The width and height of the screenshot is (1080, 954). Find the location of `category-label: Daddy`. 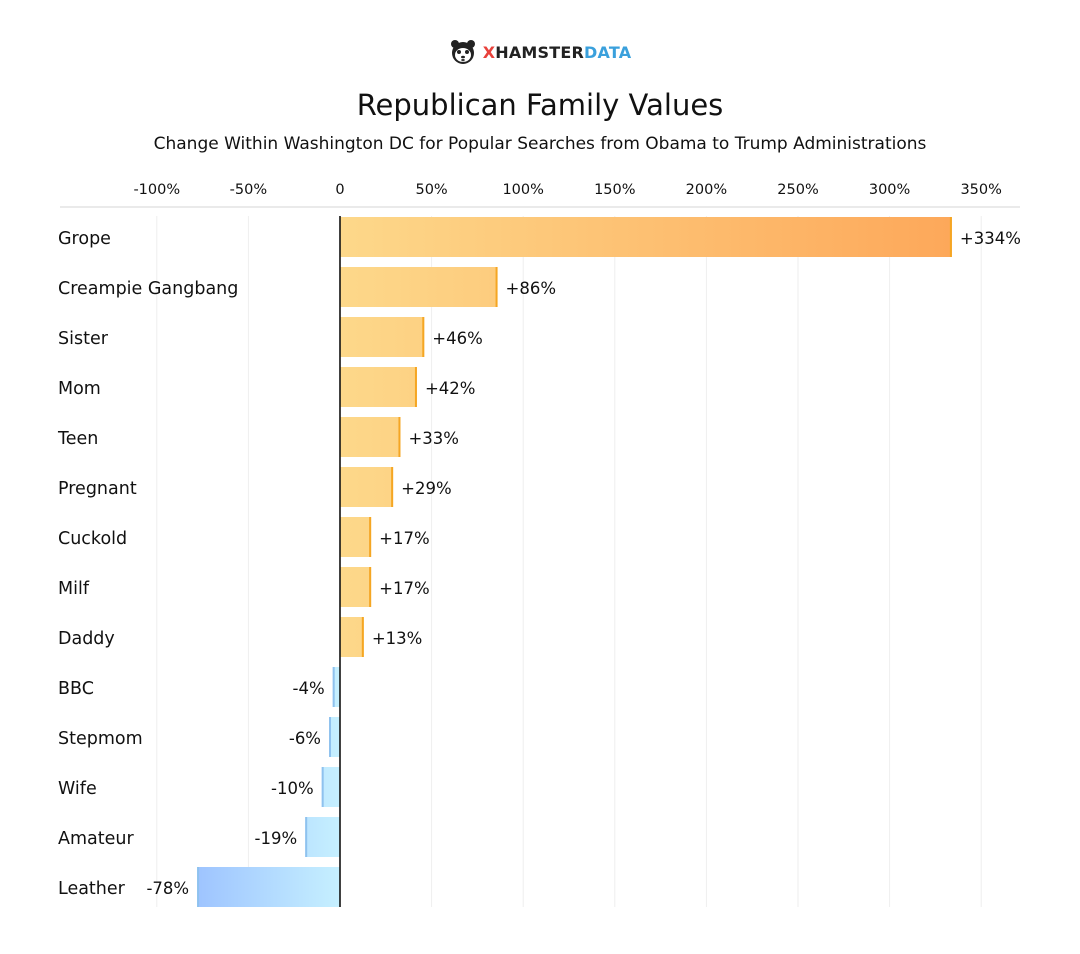

category-label: Daddy is located at coordinates (86, 639).